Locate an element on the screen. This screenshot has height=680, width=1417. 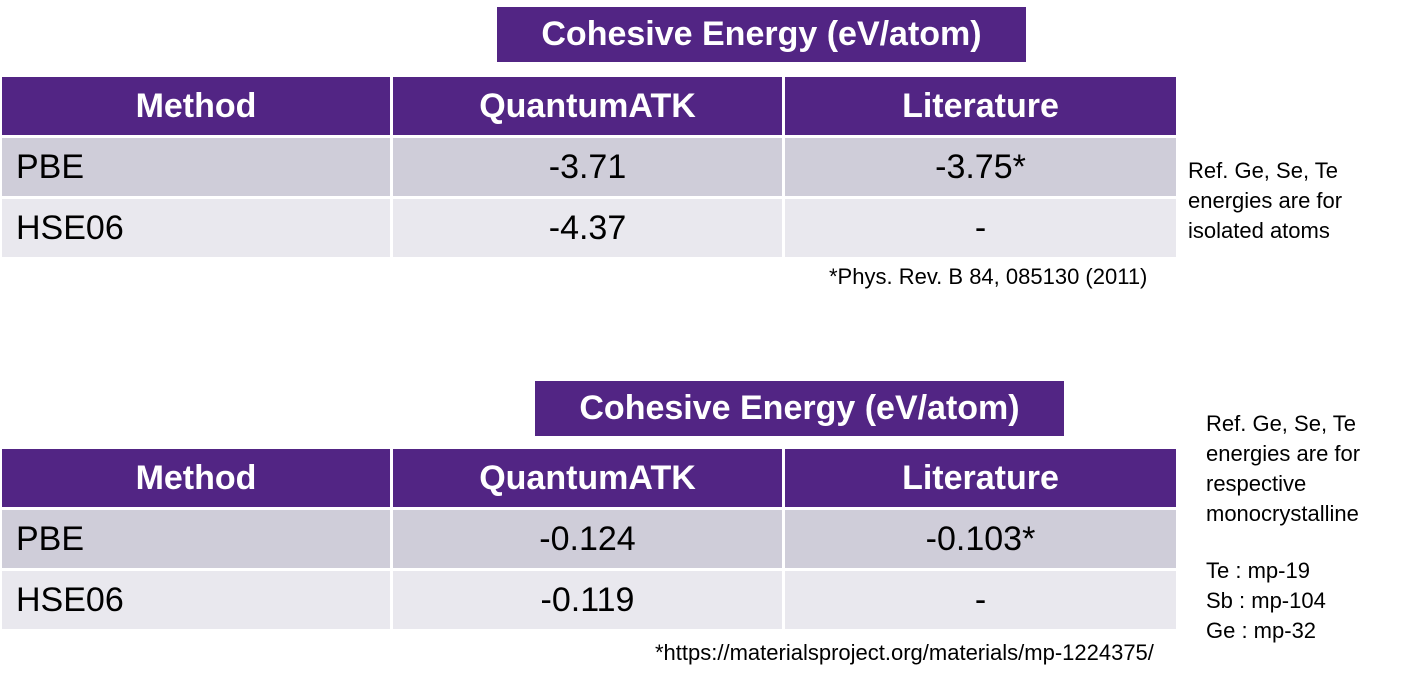
note-line: isolated atoms is located at coordinates (1259, 230).